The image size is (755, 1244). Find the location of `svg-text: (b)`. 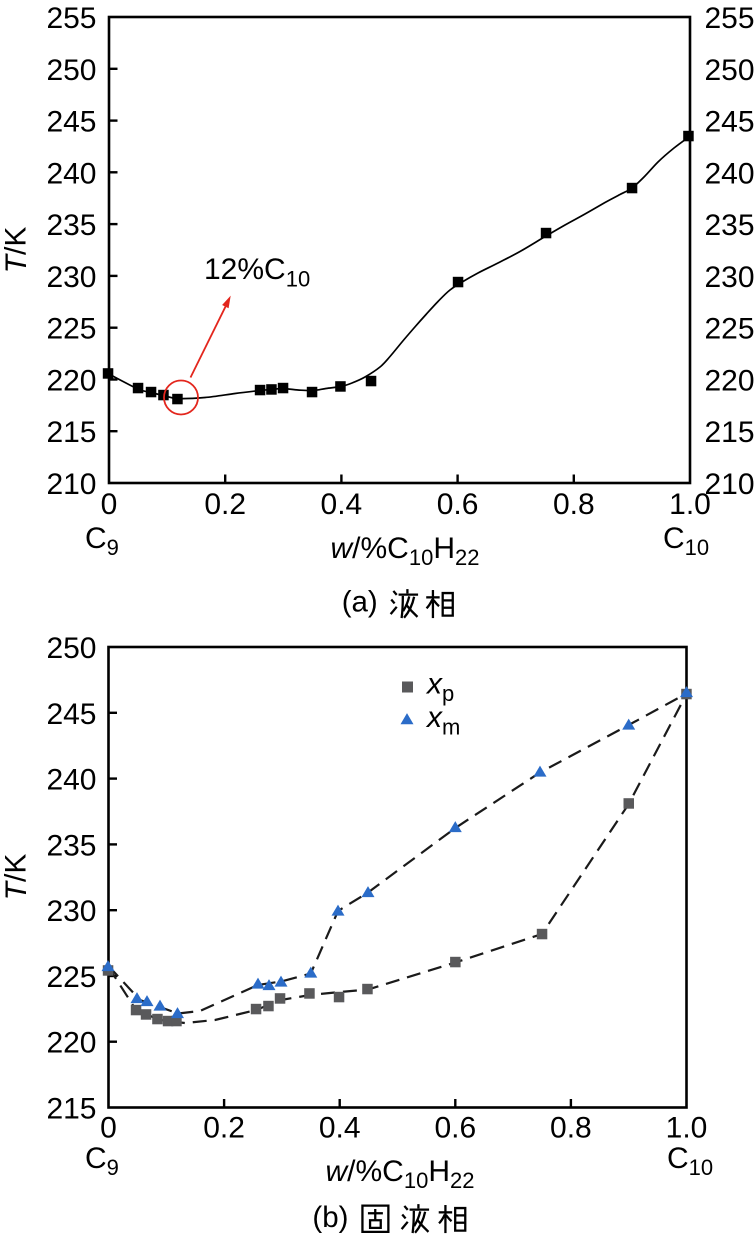

svg-text: (b) is located at coordinates (330, 1217).